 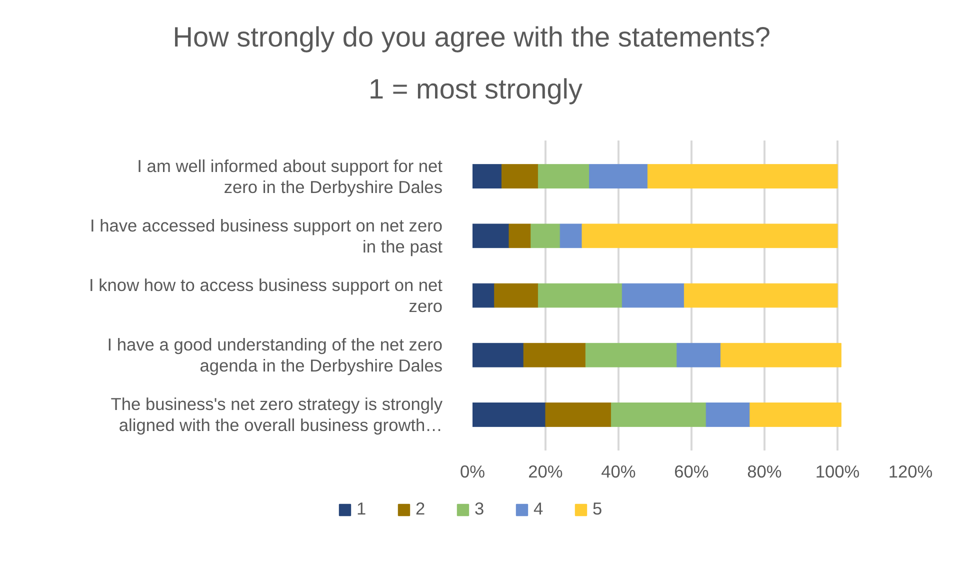 I want to click on x-tick-label: 0%, so click(x=473, y=472).